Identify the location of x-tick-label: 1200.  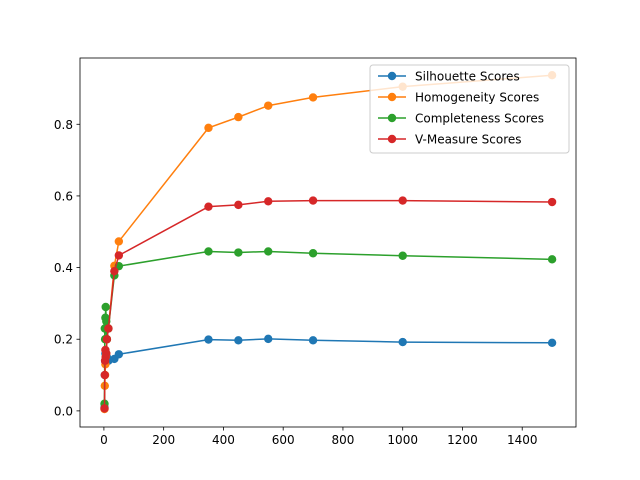
(462, 440).